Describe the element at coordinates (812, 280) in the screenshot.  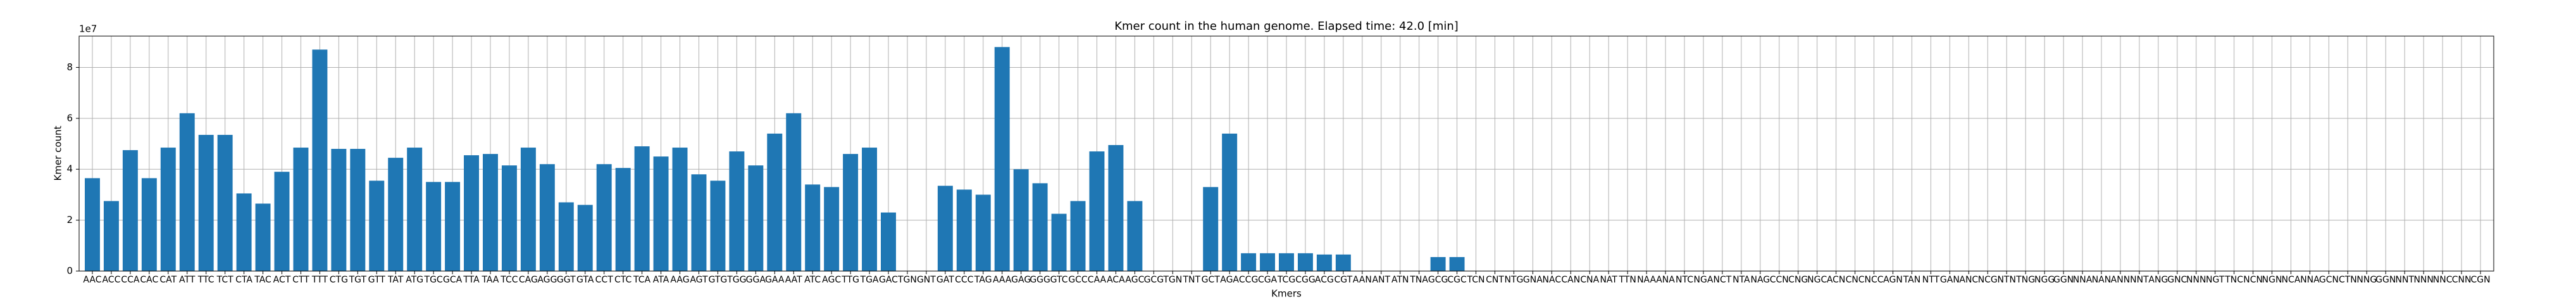
I see `x-tick-label: ATC` at that location.